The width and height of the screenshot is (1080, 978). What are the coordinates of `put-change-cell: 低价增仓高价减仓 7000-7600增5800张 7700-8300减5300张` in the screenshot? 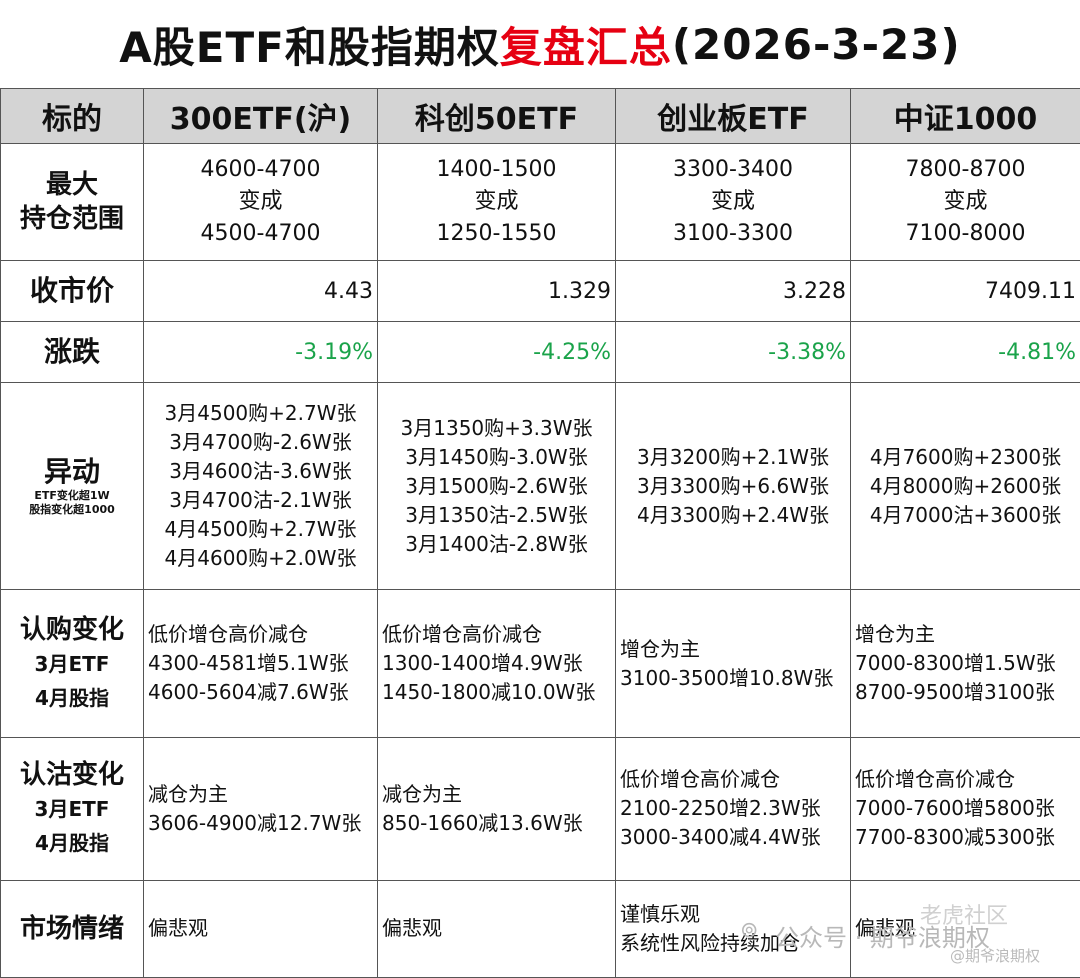 It's located at (965, 808).